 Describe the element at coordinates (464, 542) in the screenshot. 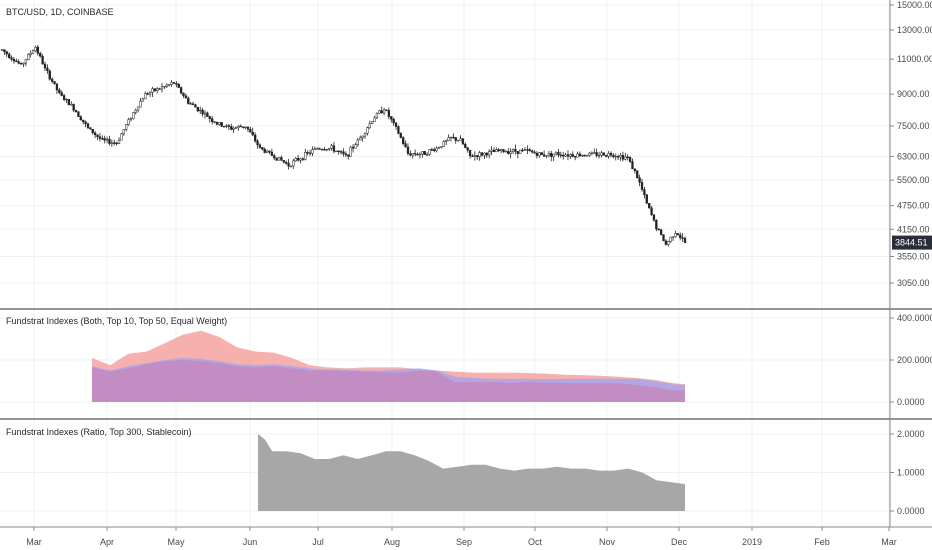

I see `x-axis-month-label: Sep` at that location.